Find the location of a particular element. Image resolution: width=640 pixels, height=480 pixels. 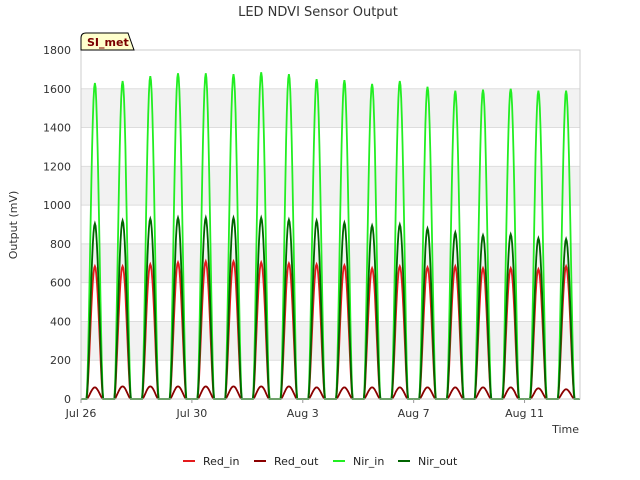

y-tick-label: 800 is located at coordinates (60, 244).